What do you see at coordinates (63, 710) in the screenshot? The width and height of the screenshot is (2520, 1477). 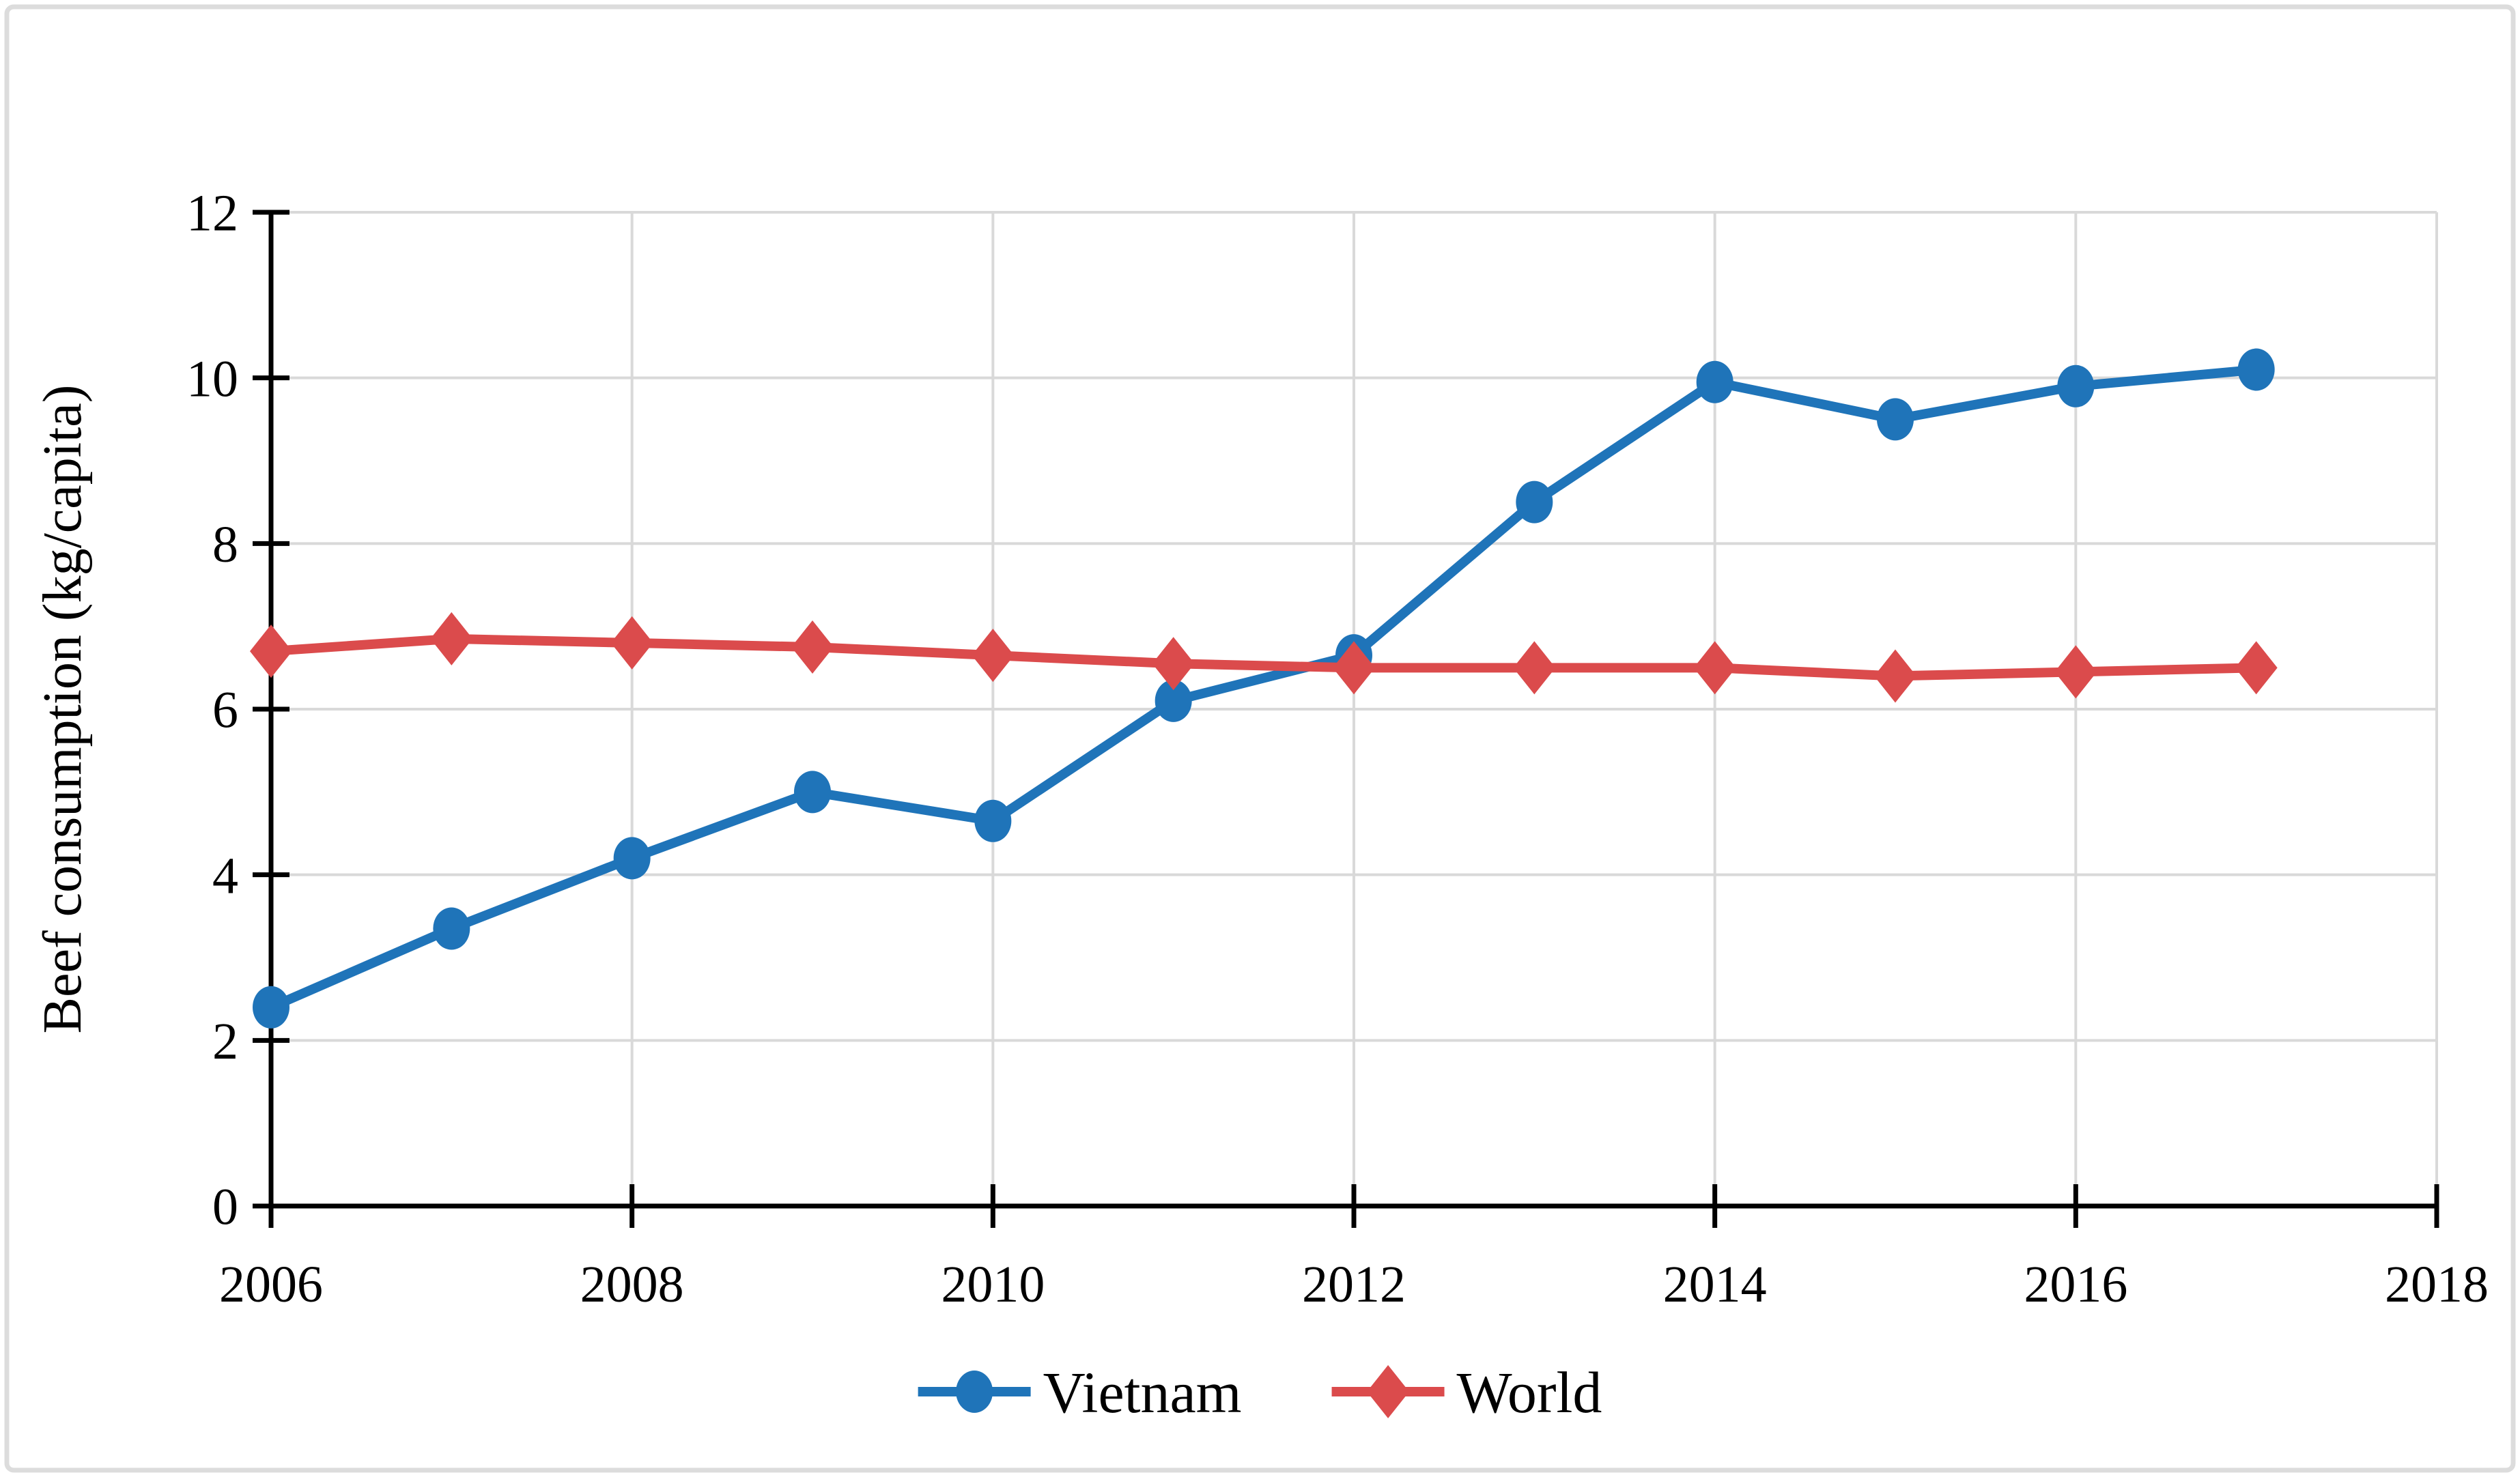 I see `y-axis-title: Beef consumption (kg/capita)` at bounding box center [63, 710].